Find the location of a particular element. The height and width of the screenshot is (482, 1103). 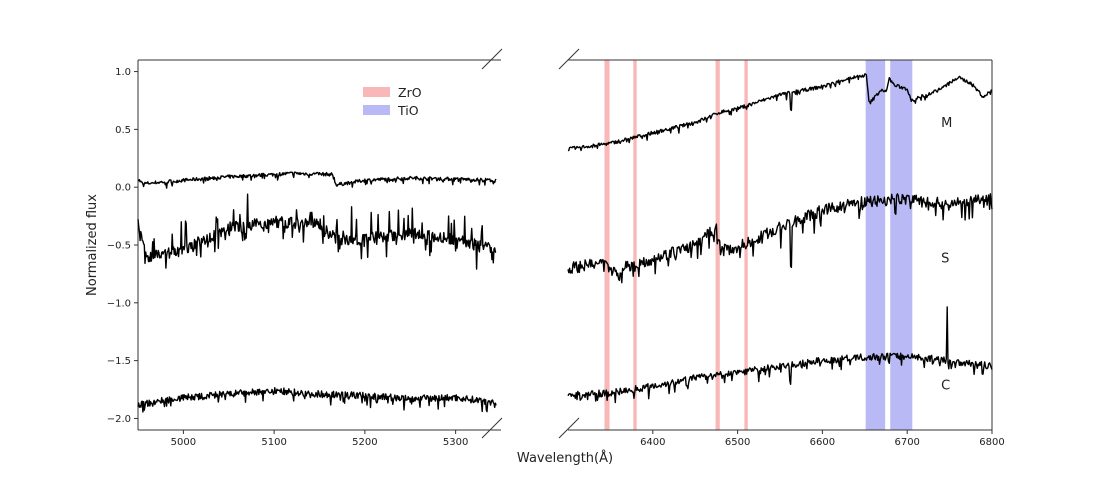

label-m: M is located at coordinates (946, 123).